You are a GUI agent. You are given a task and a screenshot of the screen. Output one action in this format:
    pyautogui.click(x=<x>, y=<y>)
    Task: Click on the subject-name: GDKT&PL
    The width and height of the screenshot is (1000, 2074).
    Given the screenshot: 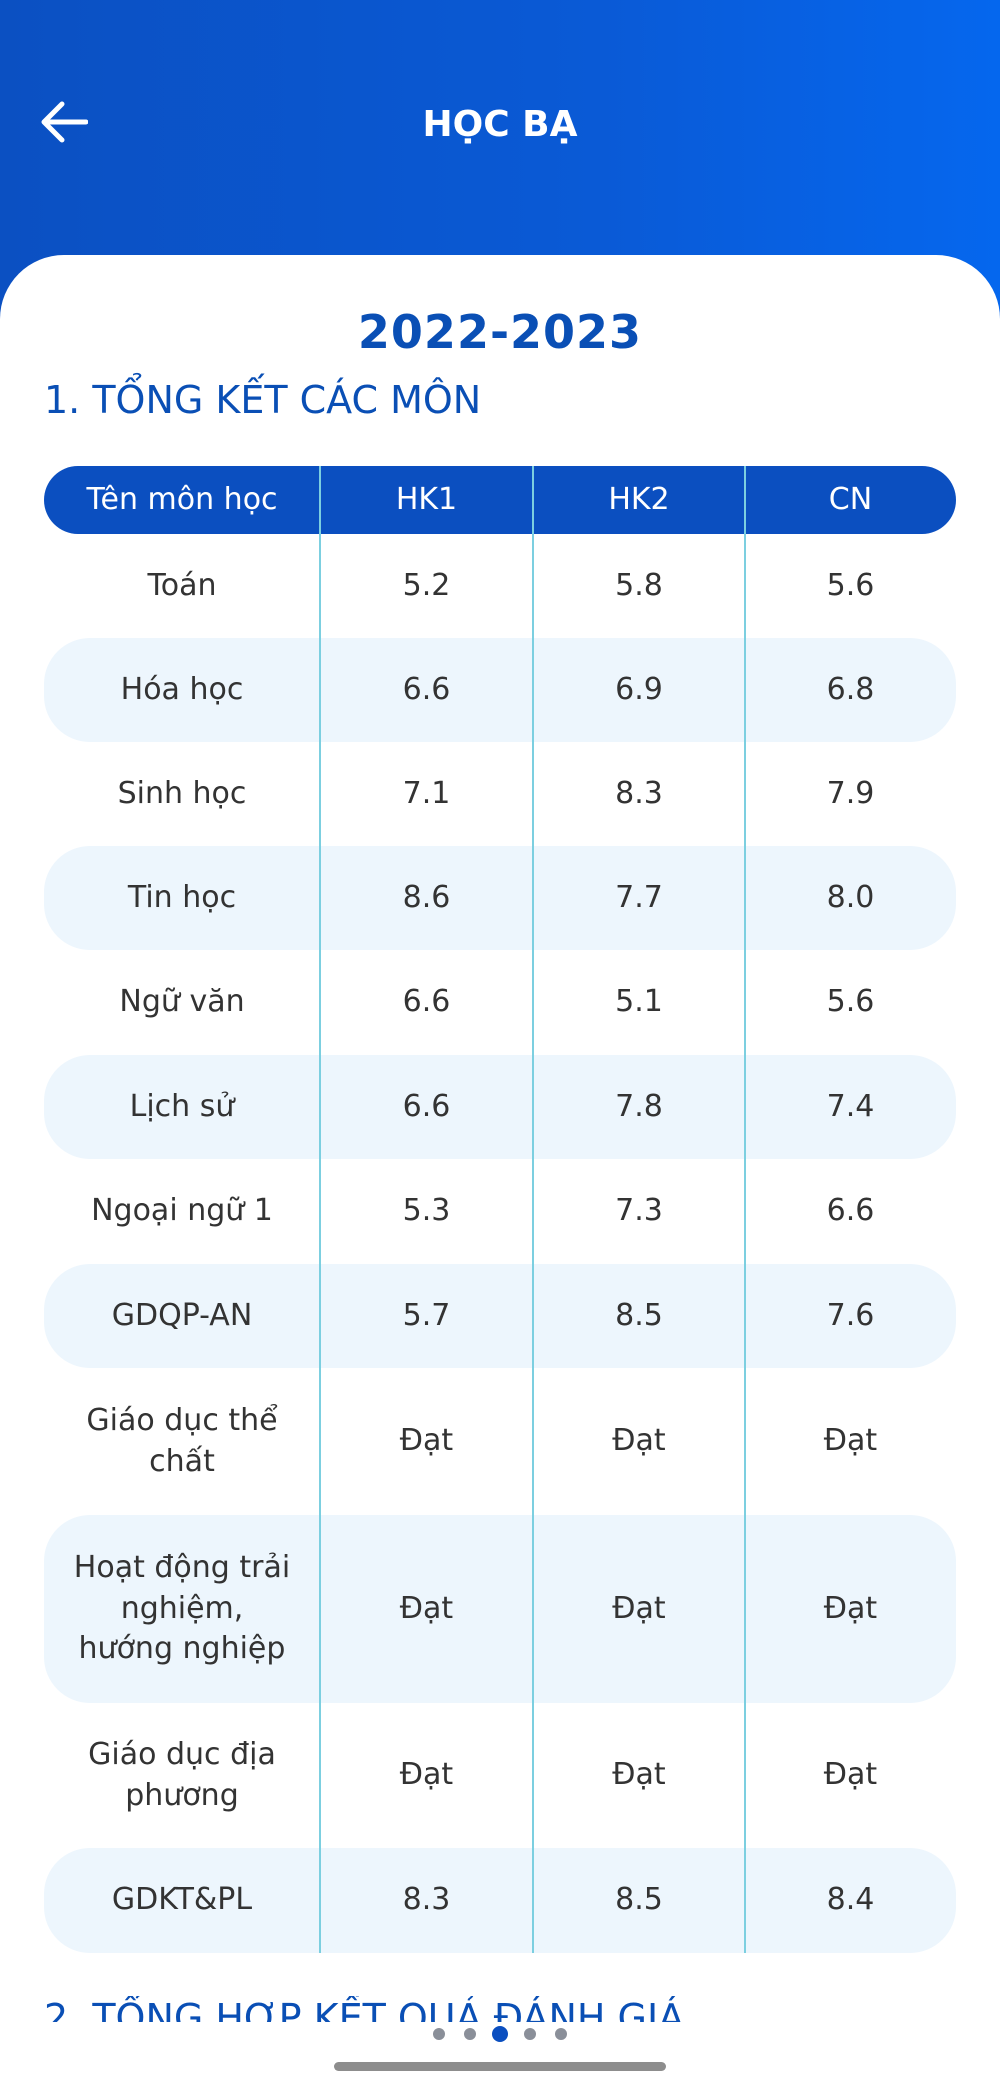 What is the action you would take?
    pyautogui.click(x=182, y=1900)
    